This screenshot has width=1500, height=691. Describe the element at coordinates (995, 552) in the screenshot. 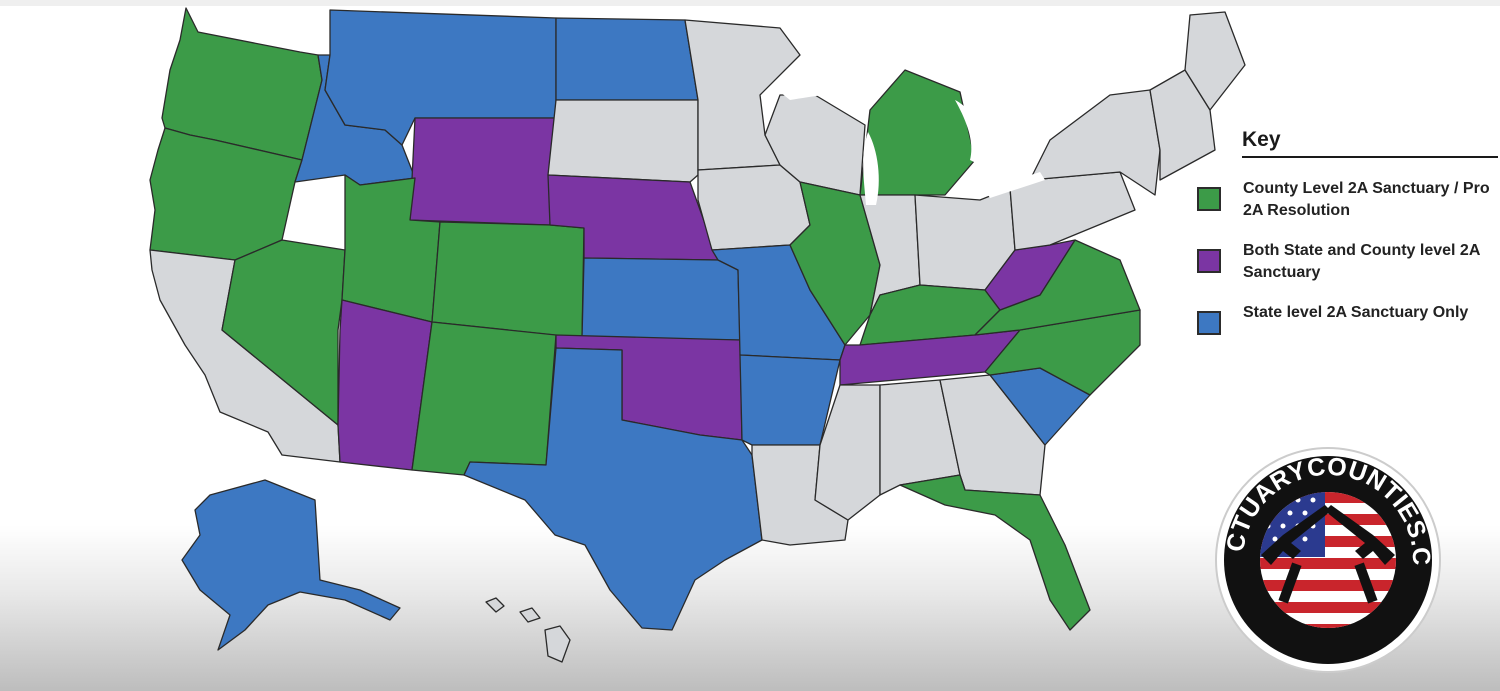

I see `state-florida` at that location.